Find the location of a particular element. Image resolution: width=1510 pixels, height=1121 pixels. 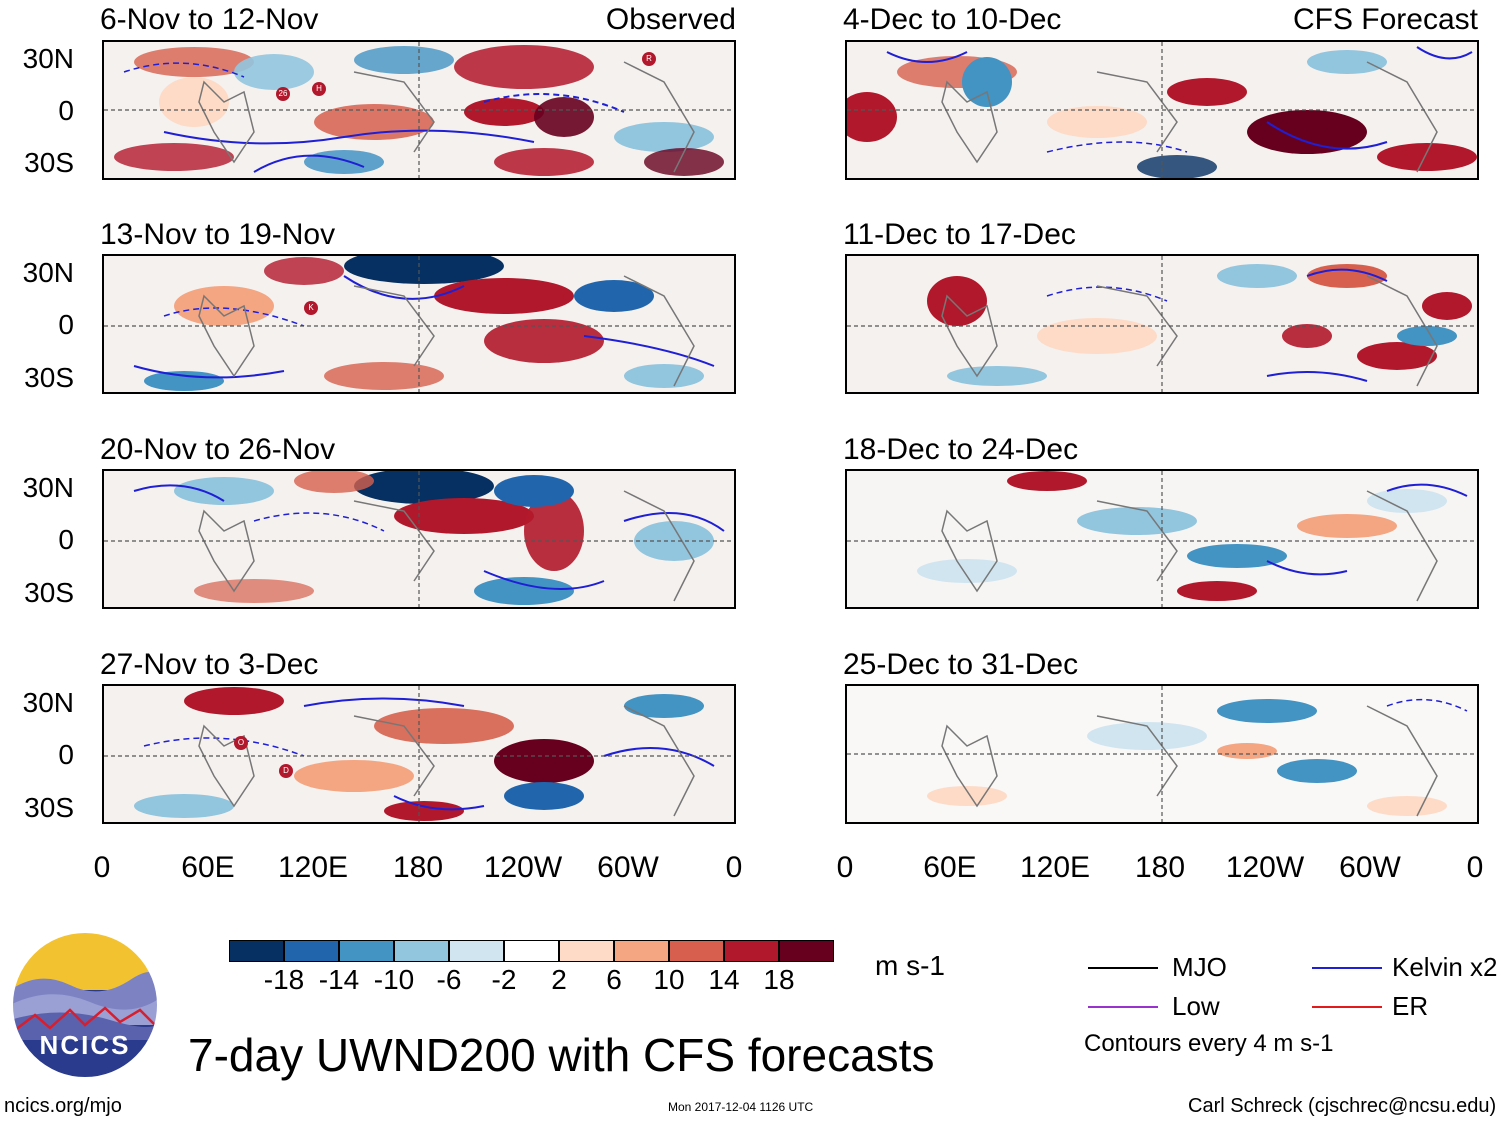

ncics-logo: NCICS is located at coordinates (85, 1005).